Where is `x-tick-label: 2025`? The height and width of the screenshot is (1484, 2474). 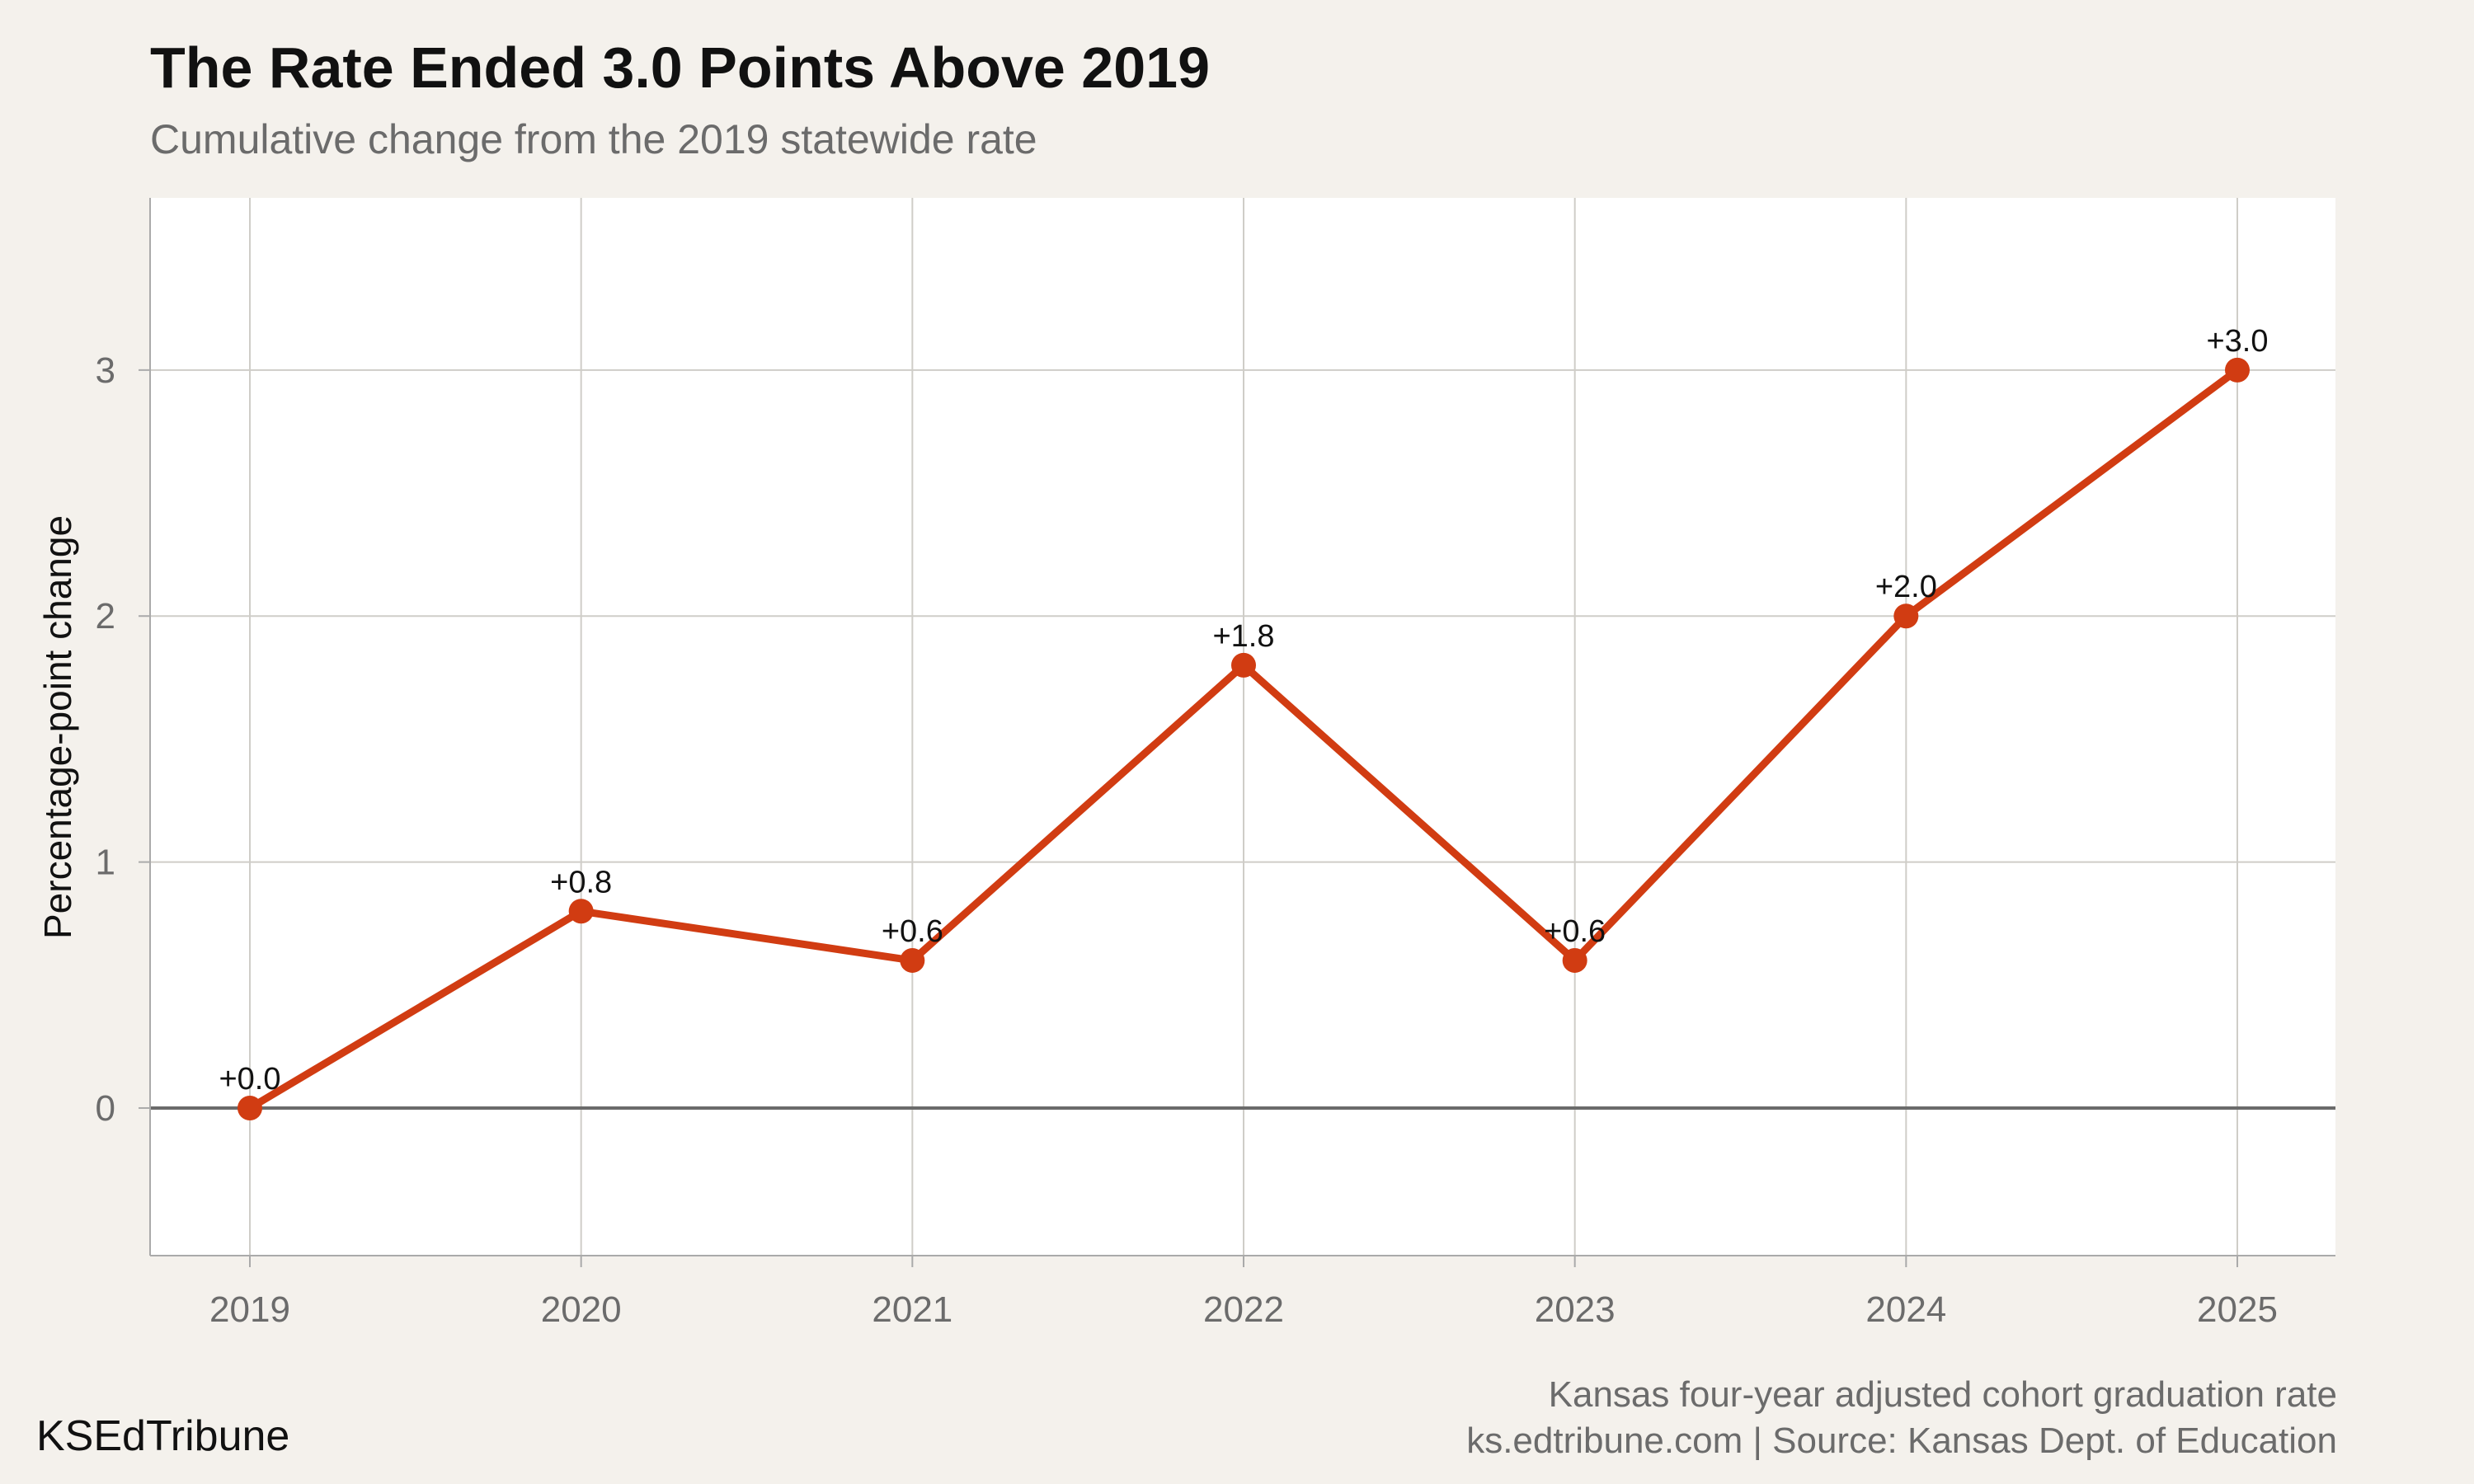 x-tick-label: 2025 is located at coordinates (2237, 1309).